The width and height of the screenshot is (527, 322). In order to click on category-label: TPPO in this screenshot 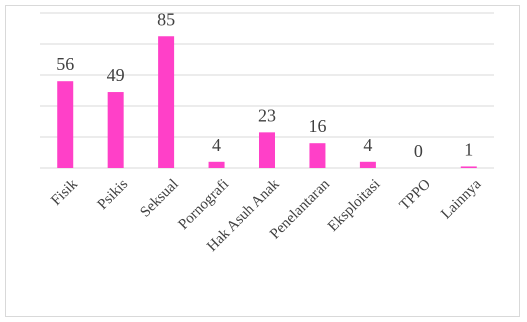, I will do `click(415, 194)`.